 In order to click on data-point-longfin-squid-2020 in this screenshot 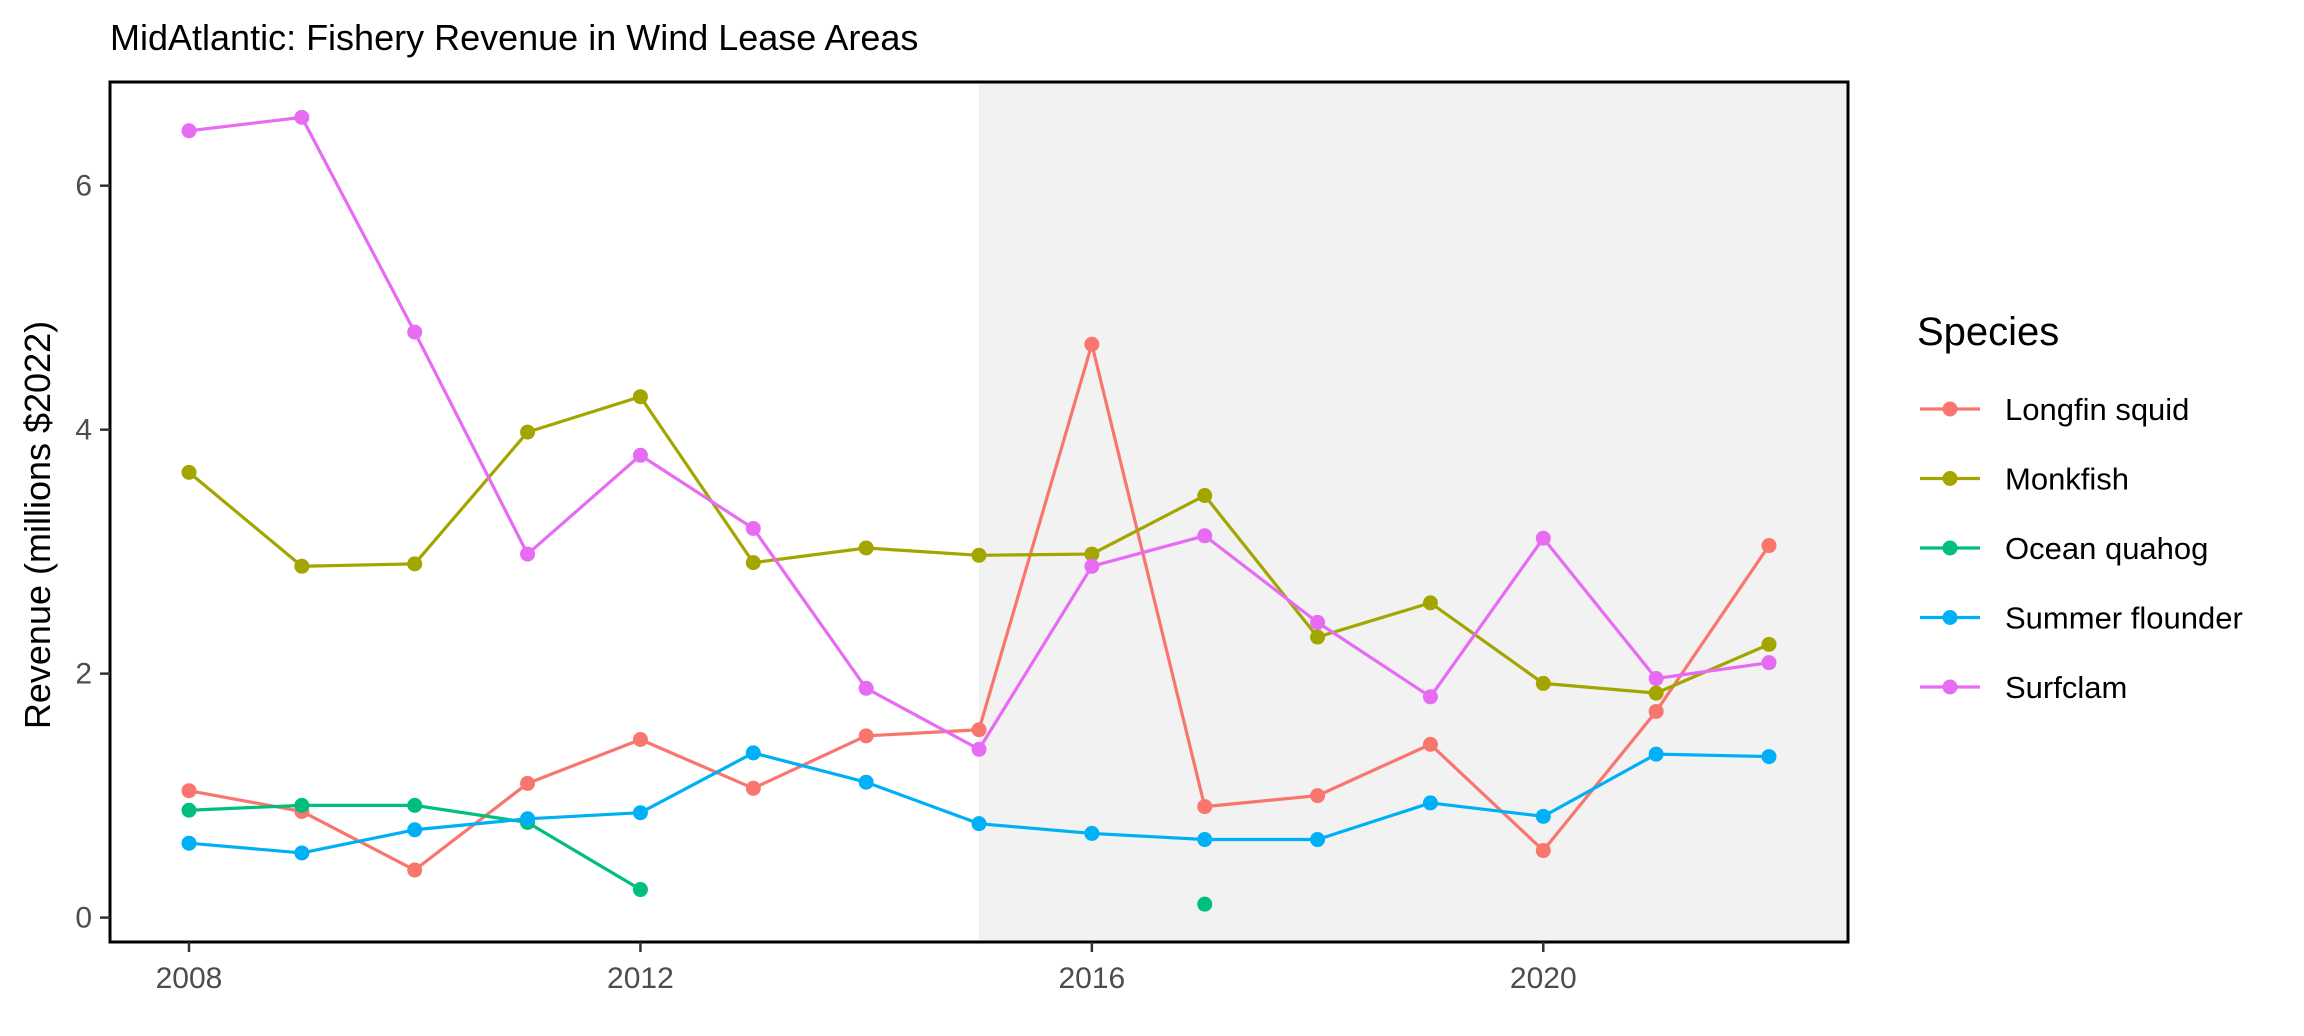, I will do `click(1543, 851)`.